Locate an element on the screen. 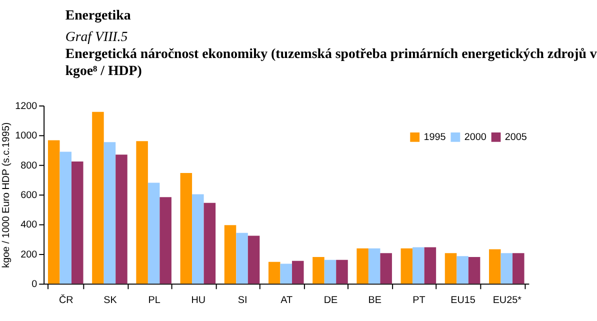 This screenshot has width=597, height=321. y-axis-title: kgoe / 1000 Euro HDP (s.c.1995) is located at coordinates (6, 195).